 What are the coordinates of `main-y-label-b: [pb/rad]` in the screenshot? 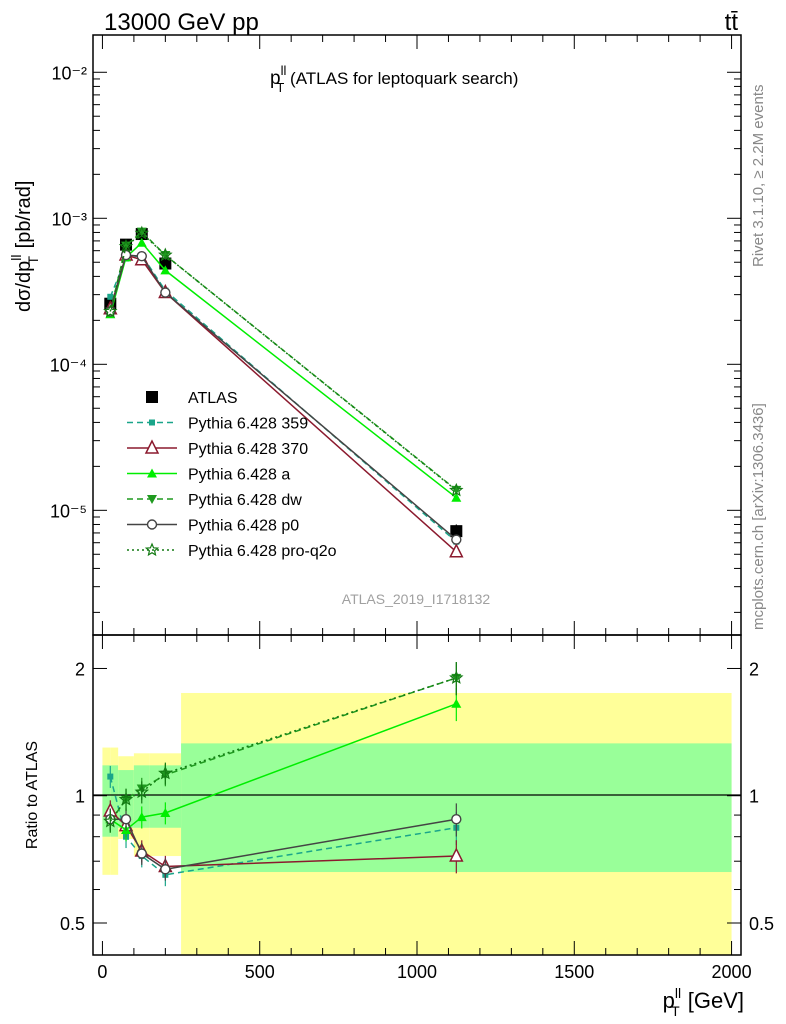 It's located at (24, 217).